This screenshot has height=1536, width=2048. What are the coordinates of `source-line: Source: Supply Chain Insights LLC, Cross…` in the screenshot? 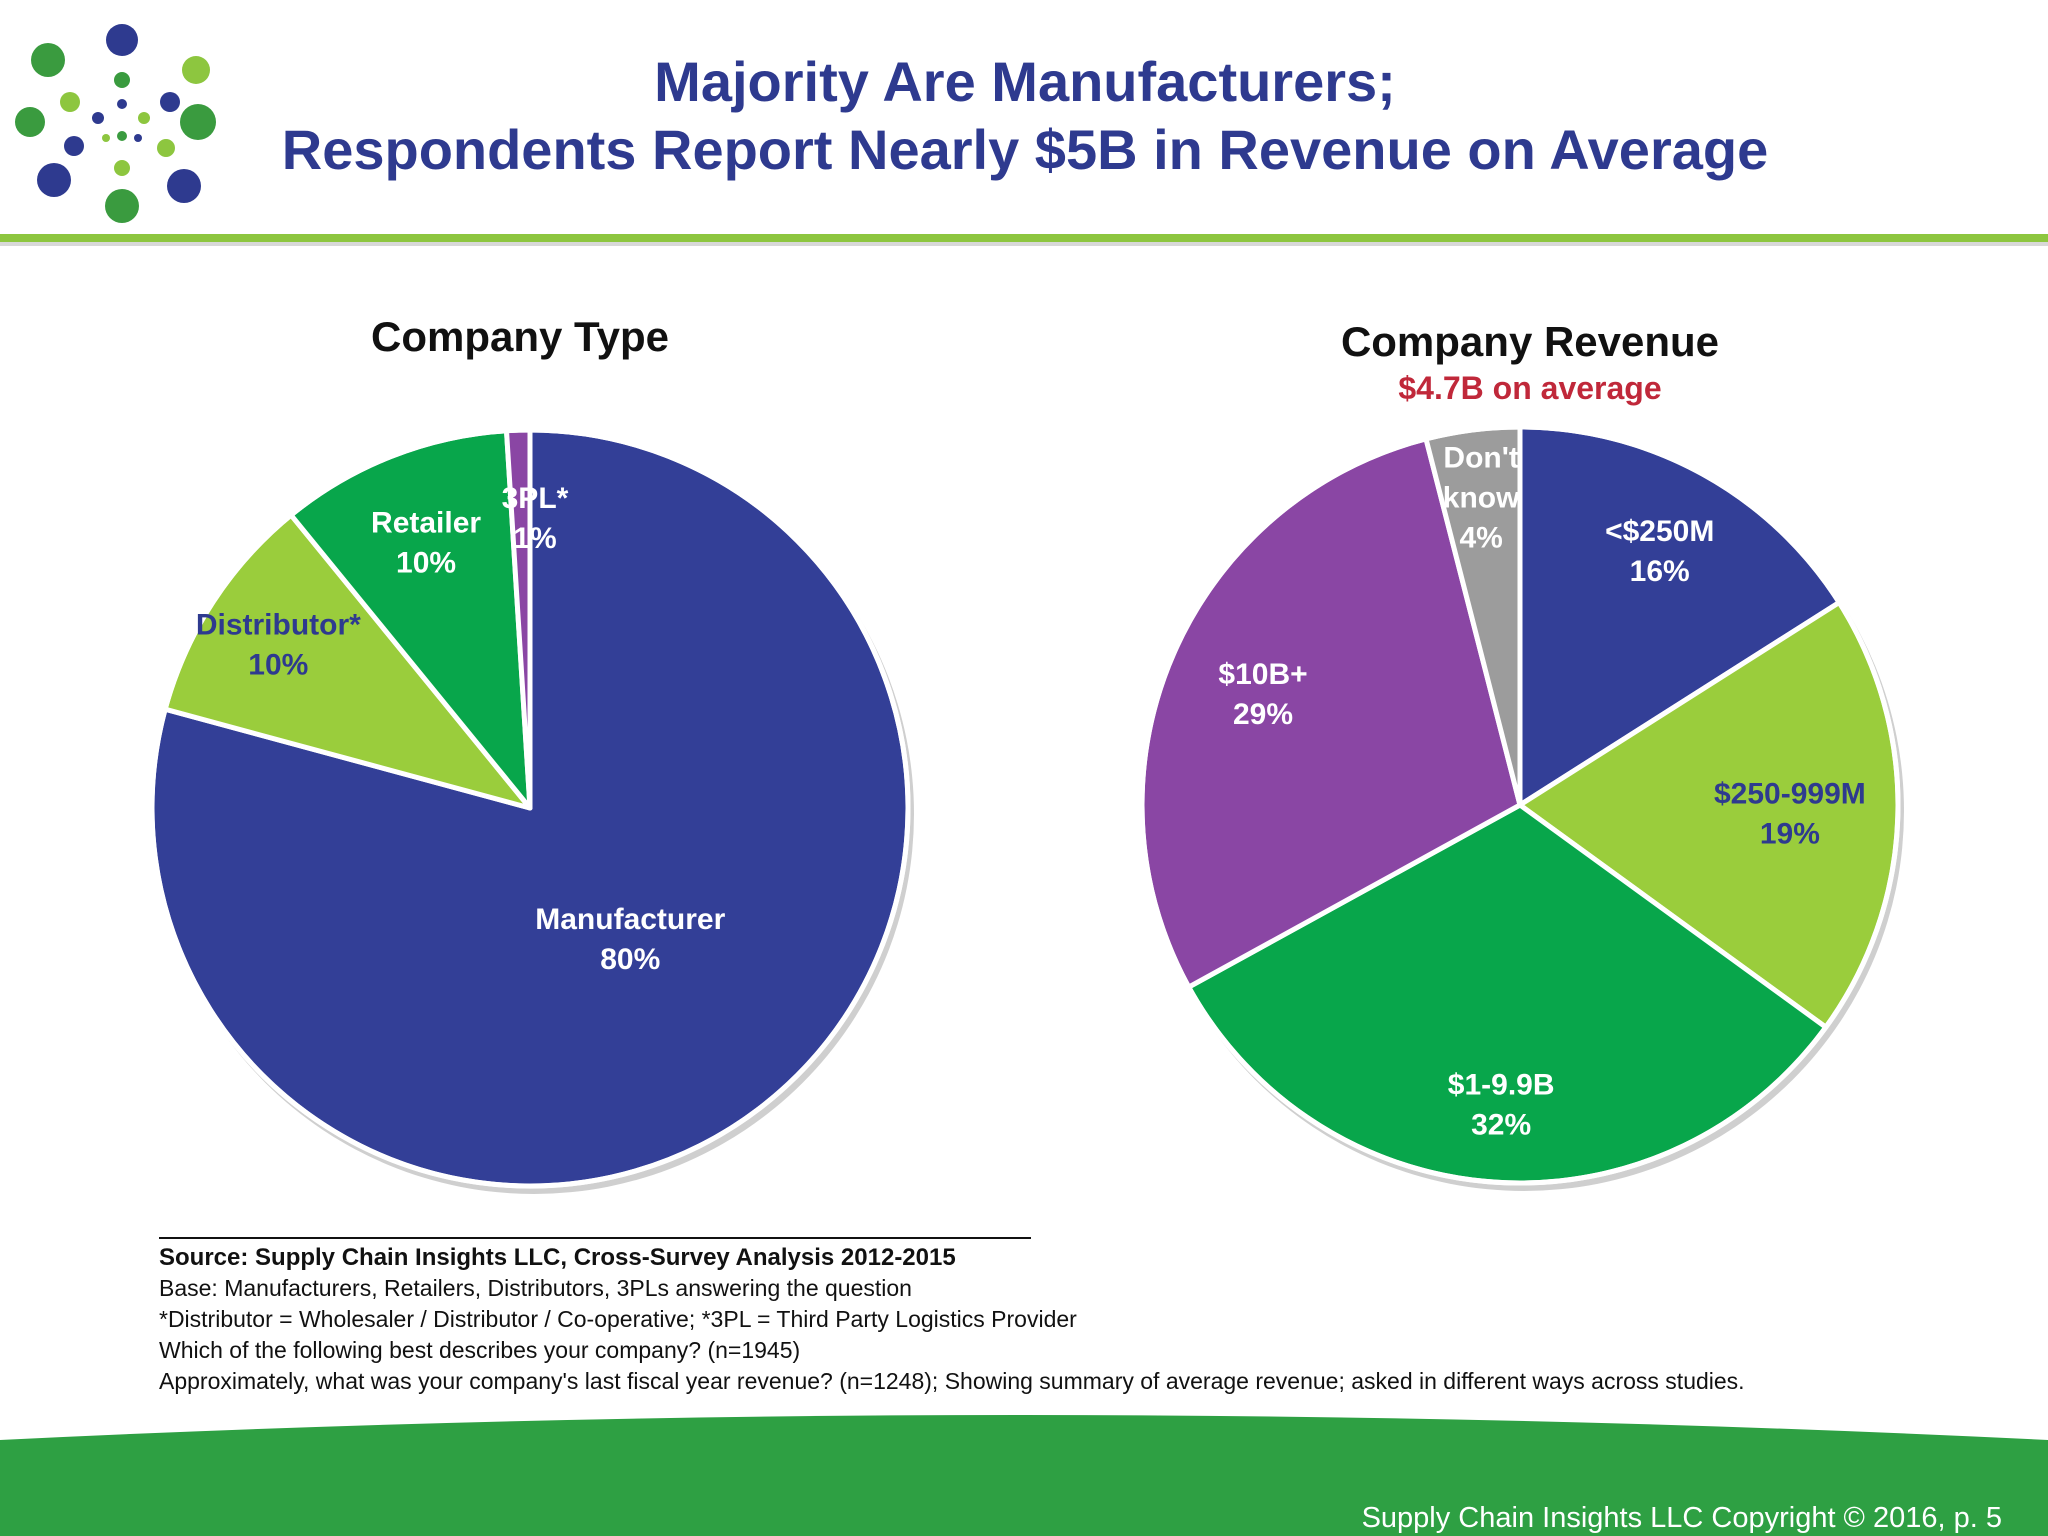 It's located at (557, 1257).